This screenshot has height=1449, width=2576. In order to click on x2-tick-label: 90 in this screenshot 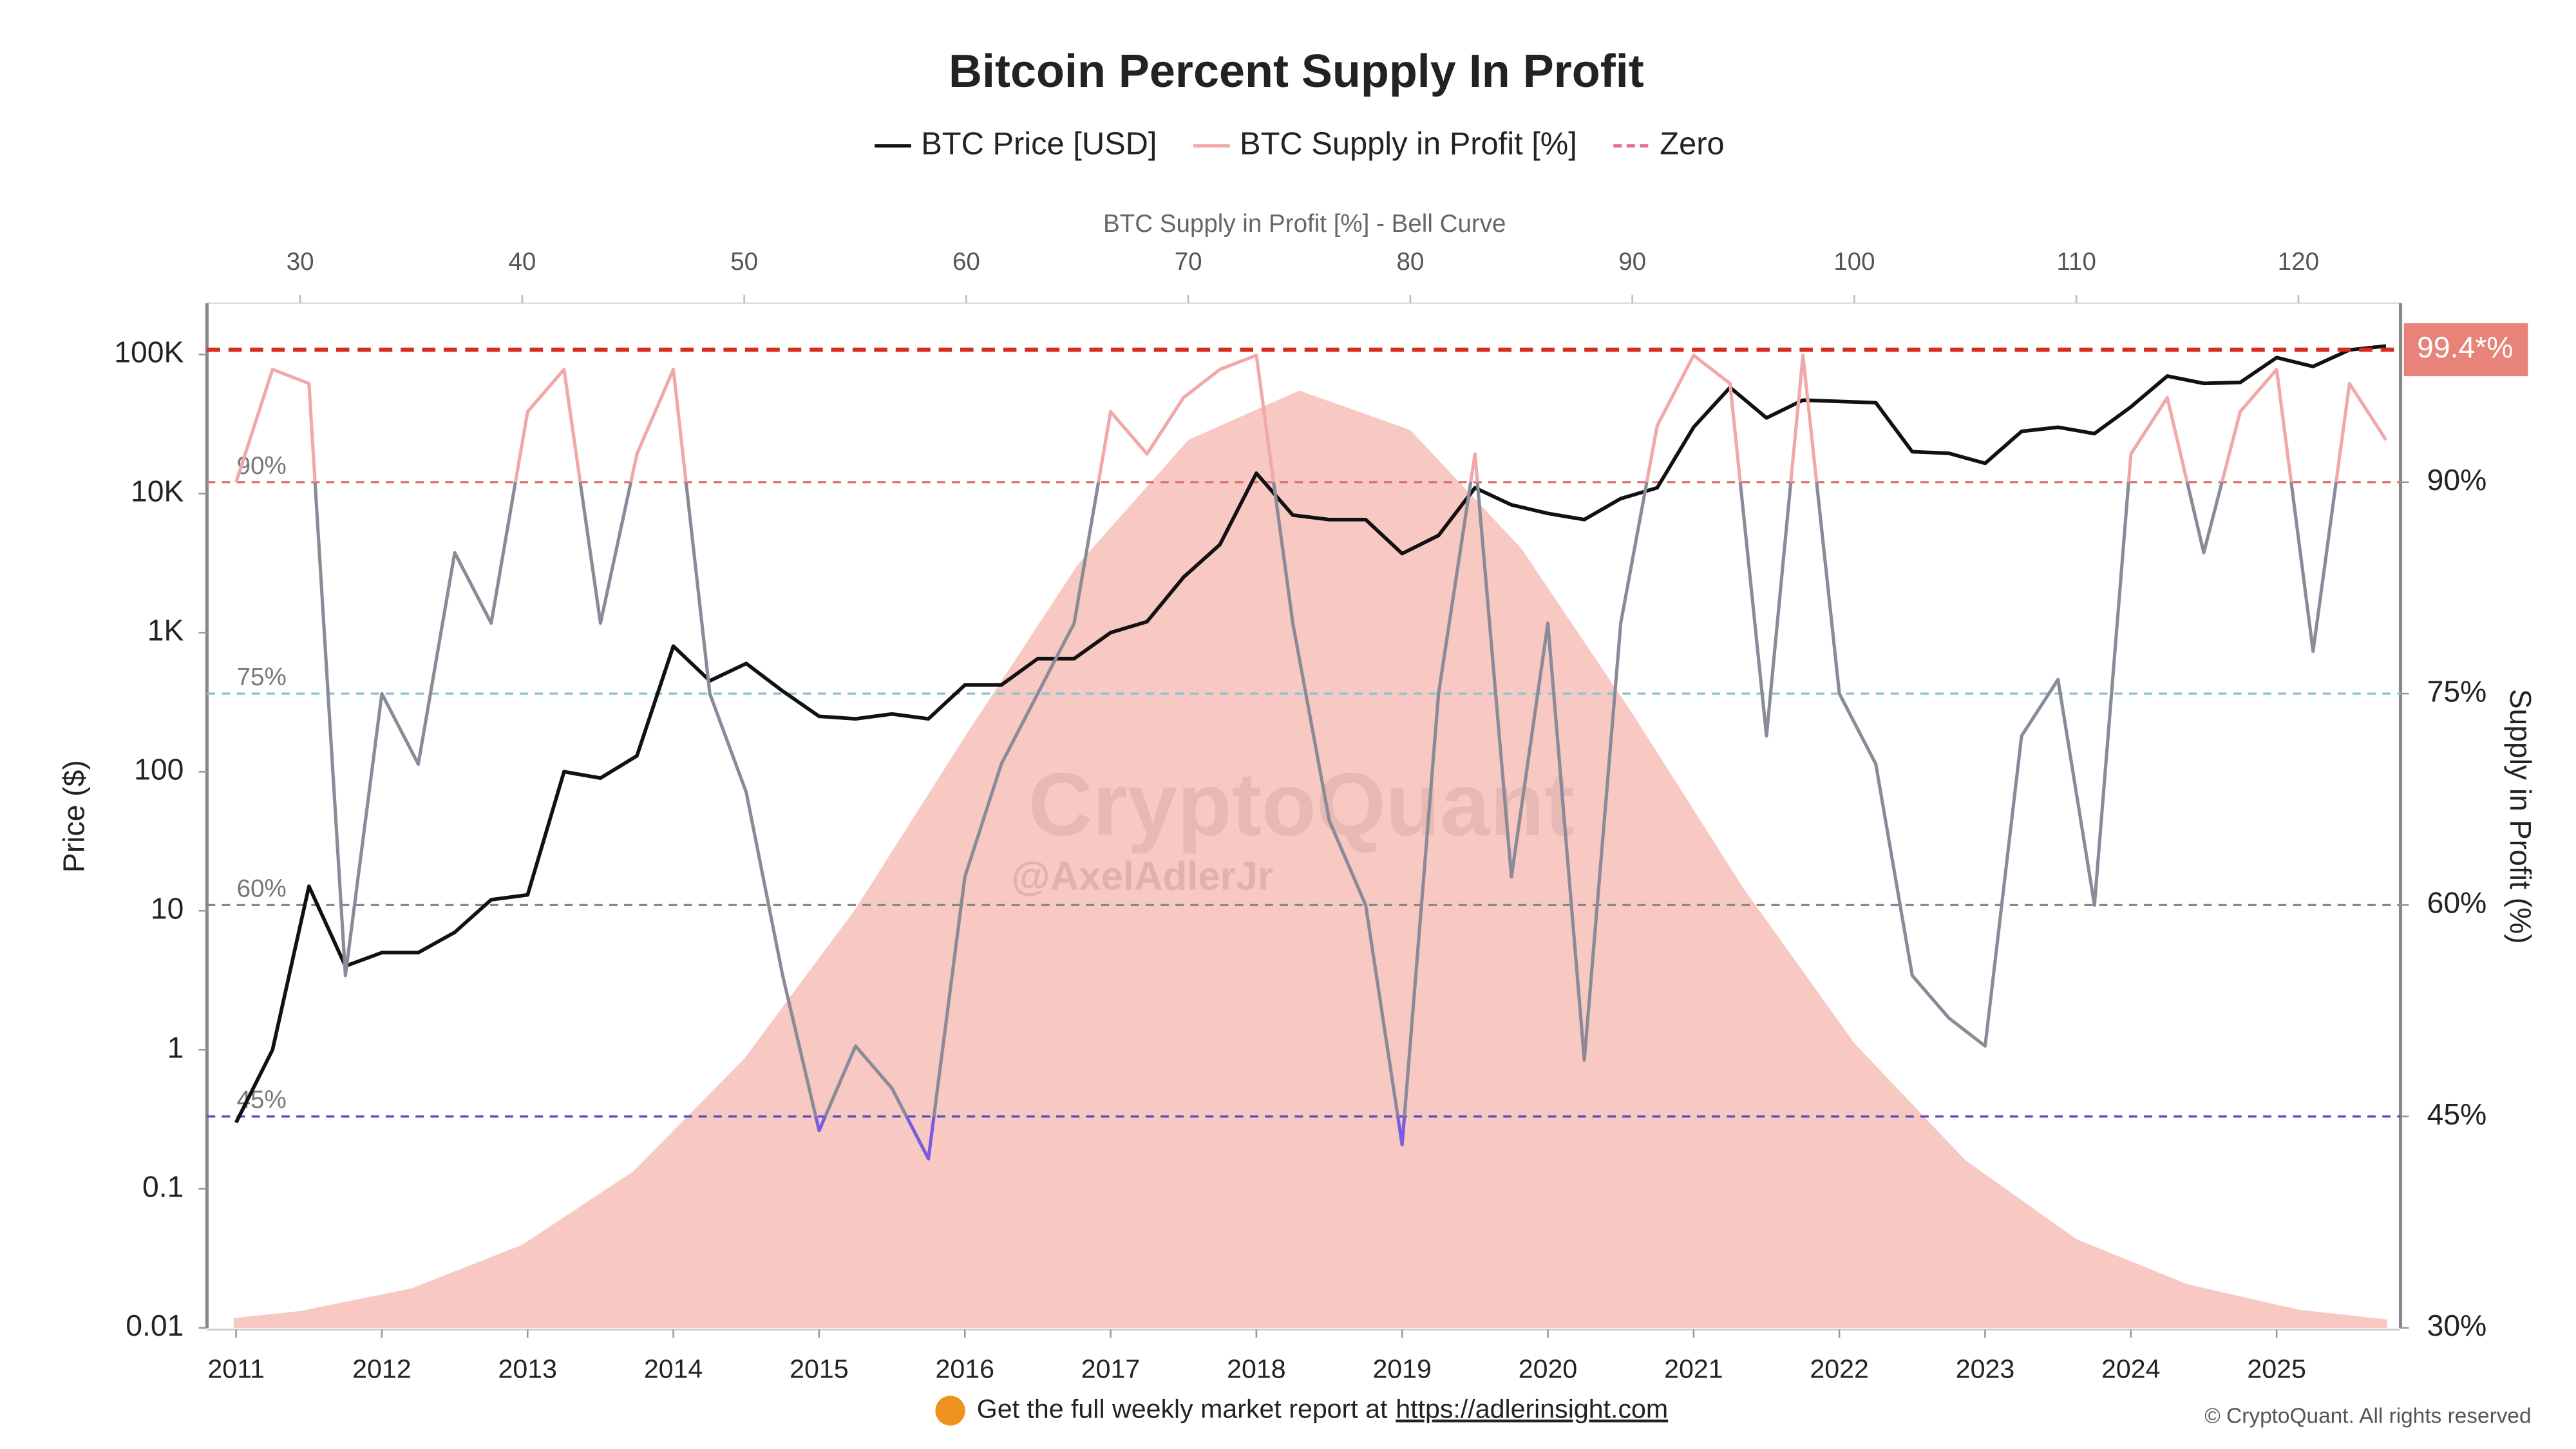, I will do `click(1632, 262)`.